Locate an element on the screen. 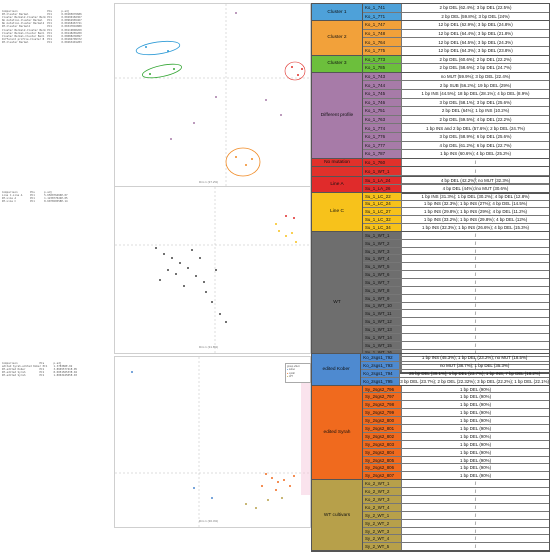 The width and height of the screenshot is (550, 552). stats-line: WT-Cluster Bermel PC1 0.00185076686 is located at coordinates (42, 15).